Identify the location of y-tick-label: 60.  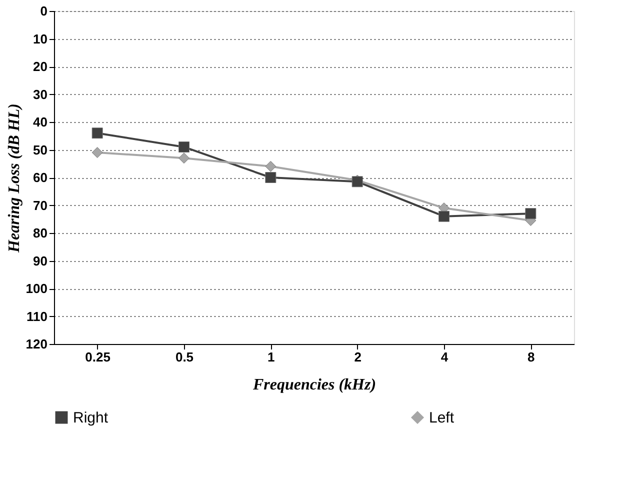
(40, 177).